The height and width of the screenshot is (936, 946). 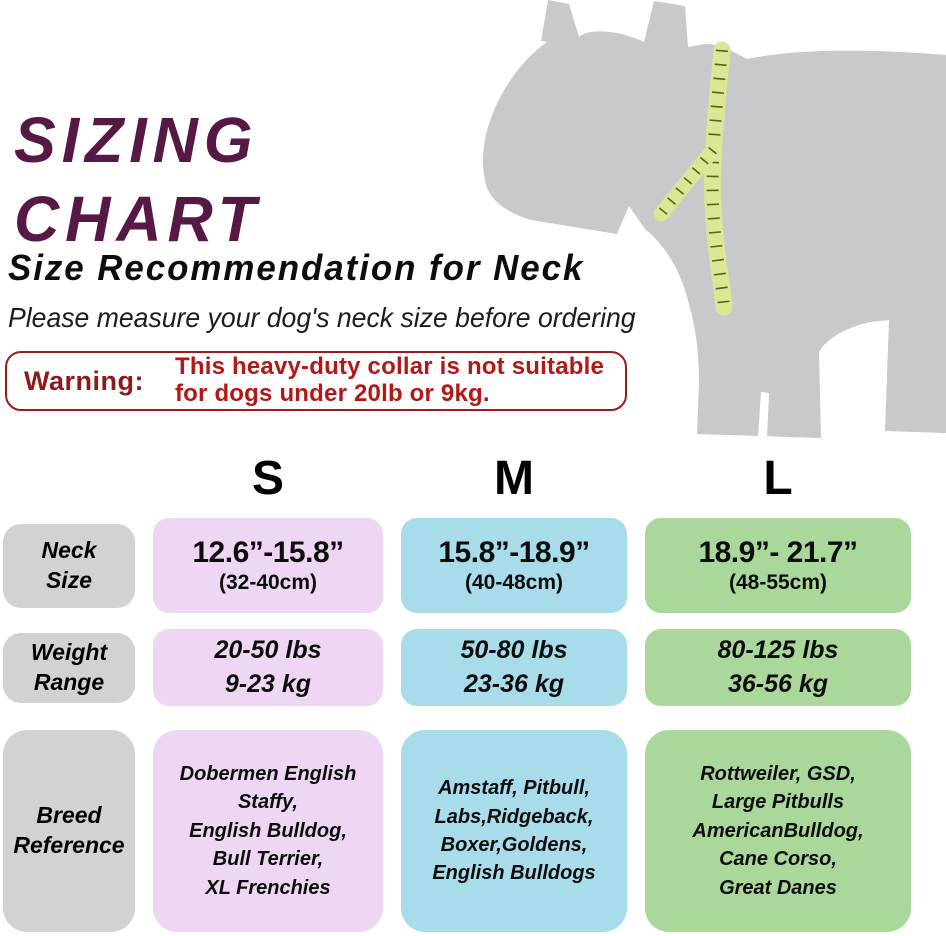 I want to click on row-label-weight-range: Weight Range, so click(x=69, y=667).